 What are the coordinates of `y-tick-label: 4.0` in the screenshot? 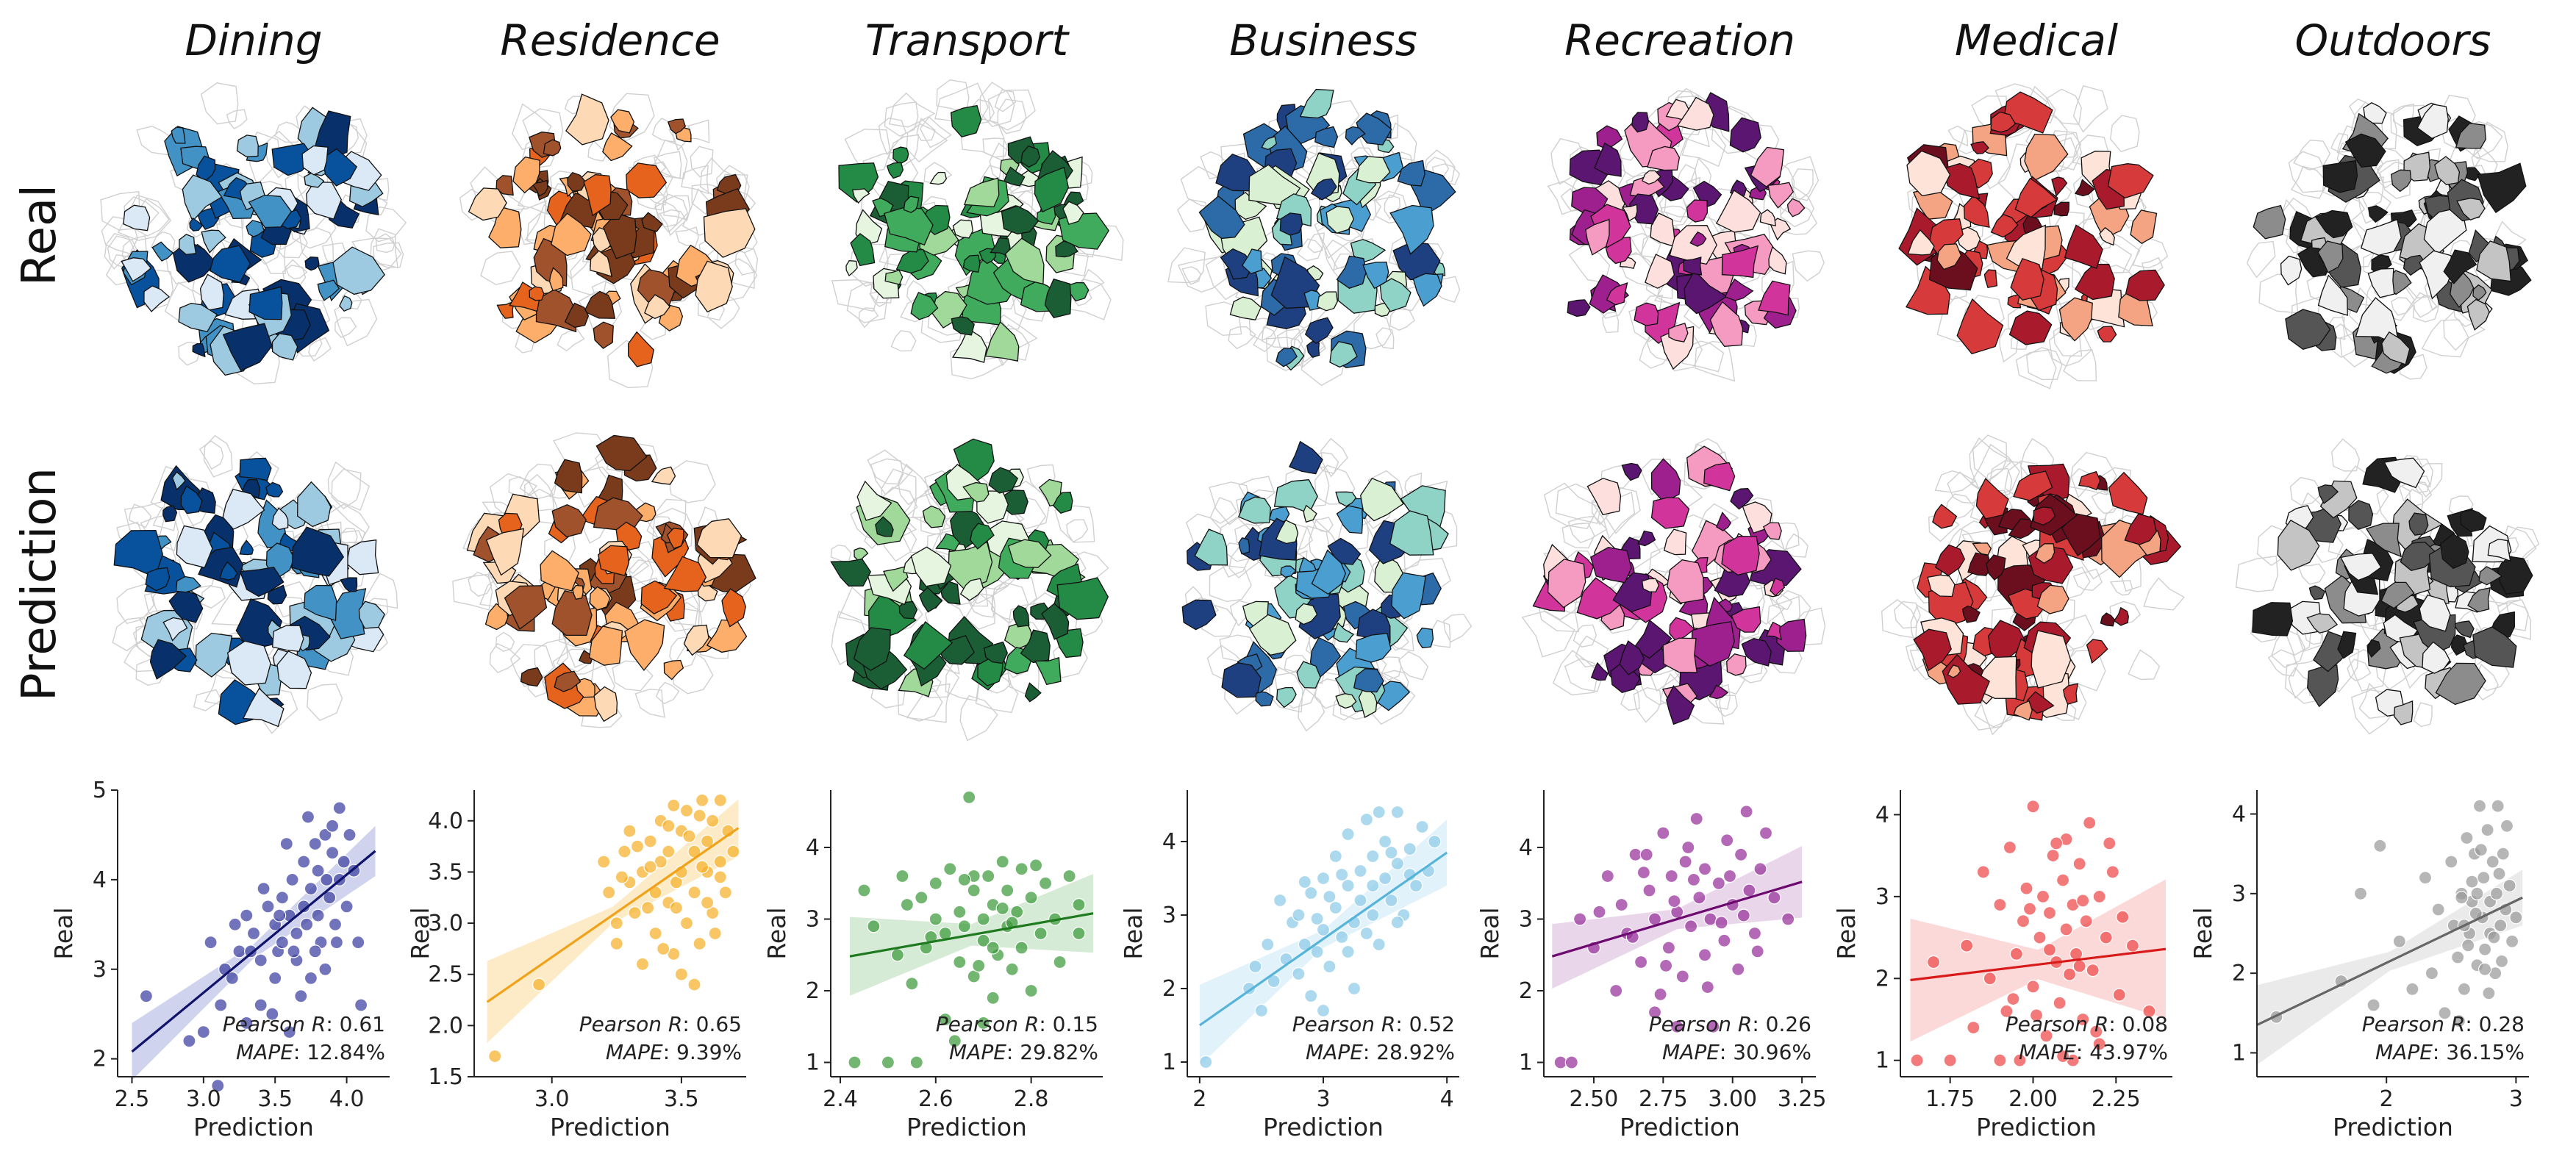 It's located at (446, 821).